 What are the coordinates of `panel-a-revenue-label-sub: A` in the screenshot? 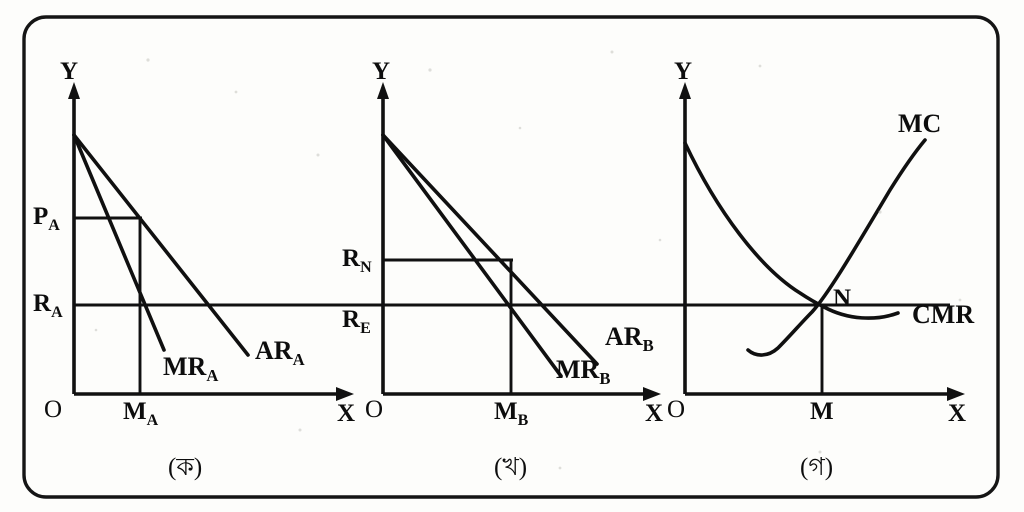 It's located at (57, 312).